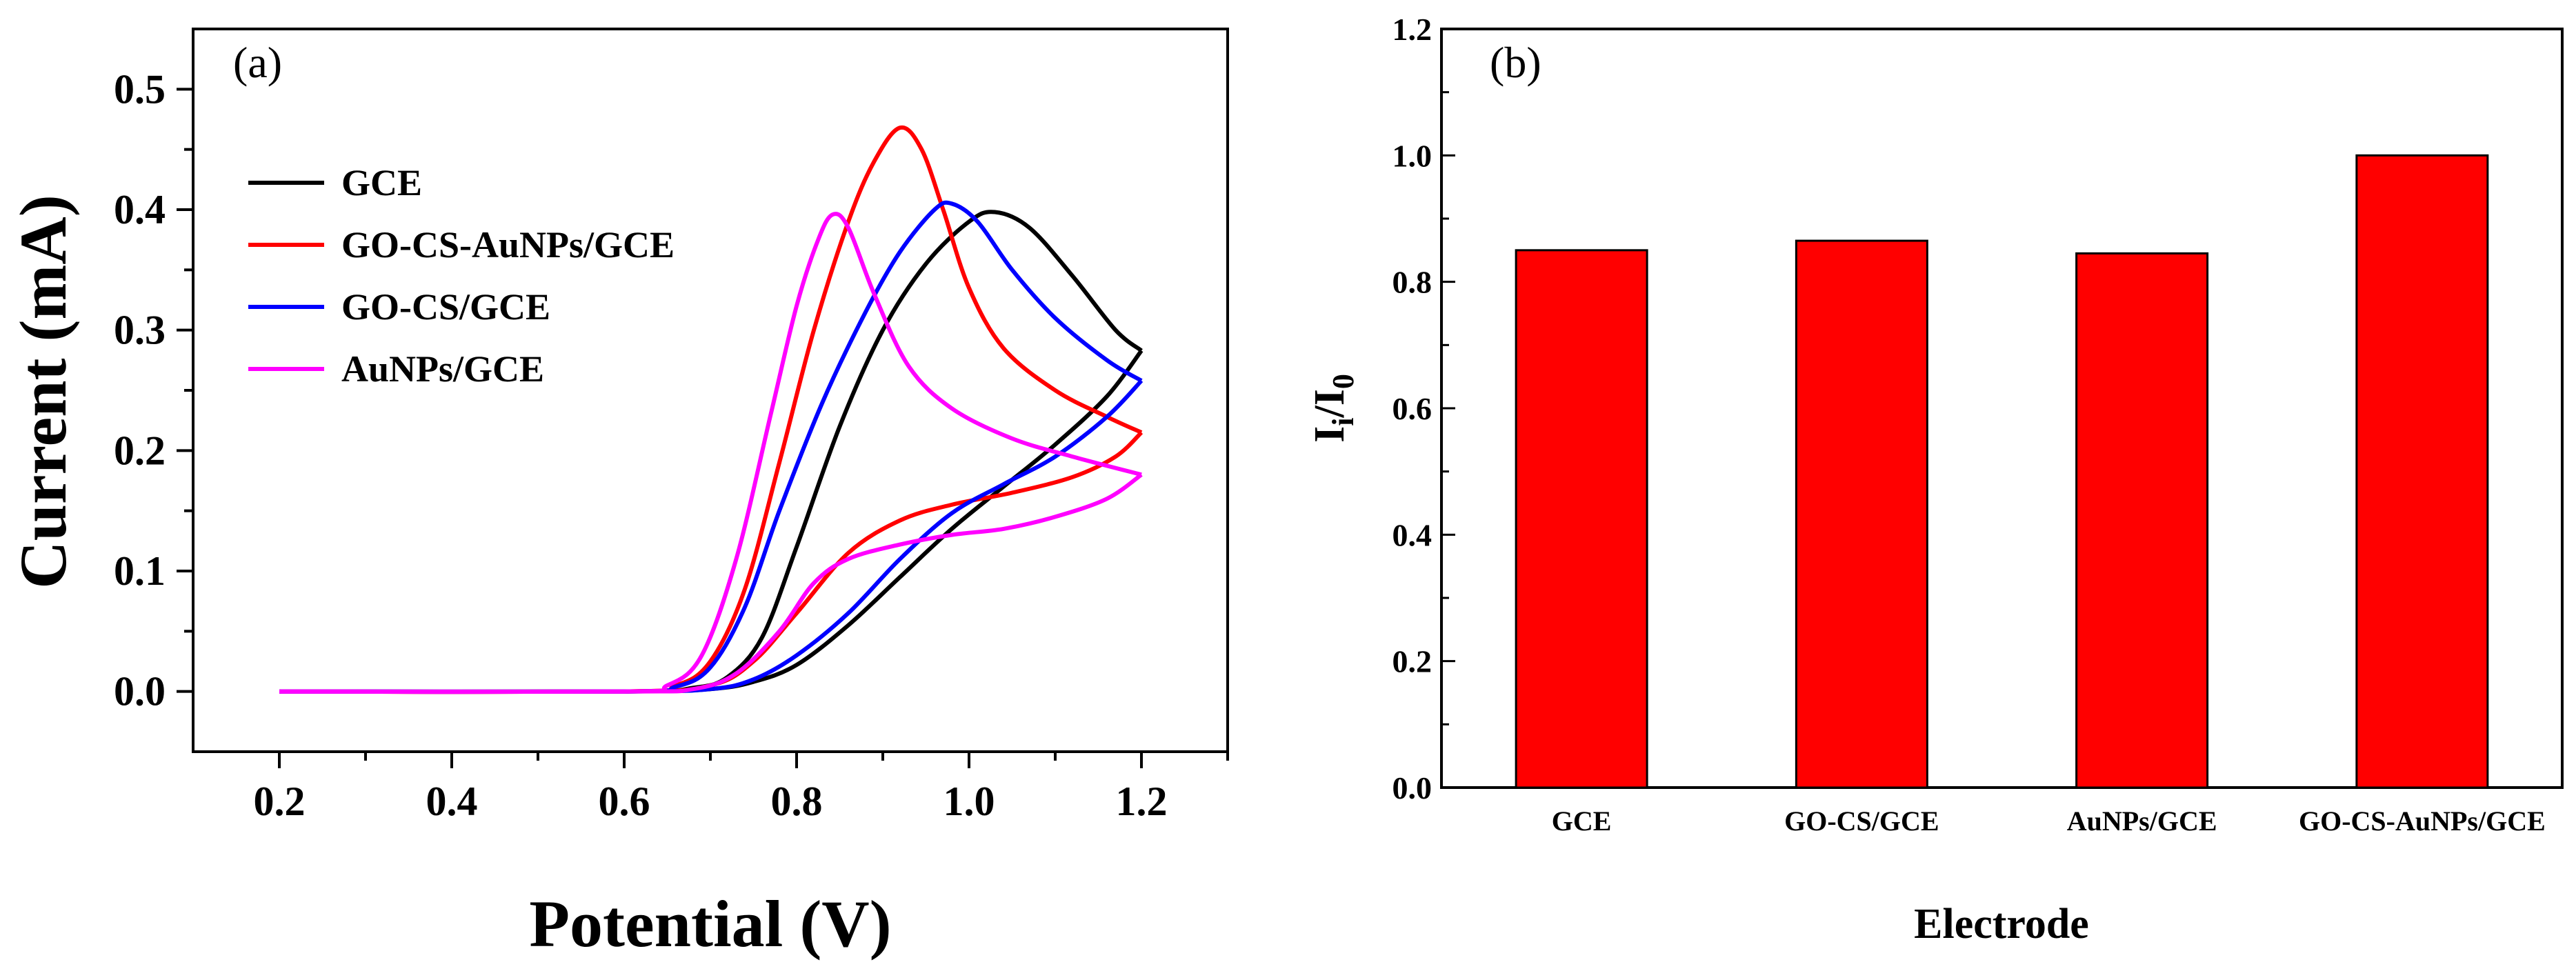 This screenshot has width=2576, height=971. I want to click on panel-a-y-axis-title: Current (mA), so click(43, 391).